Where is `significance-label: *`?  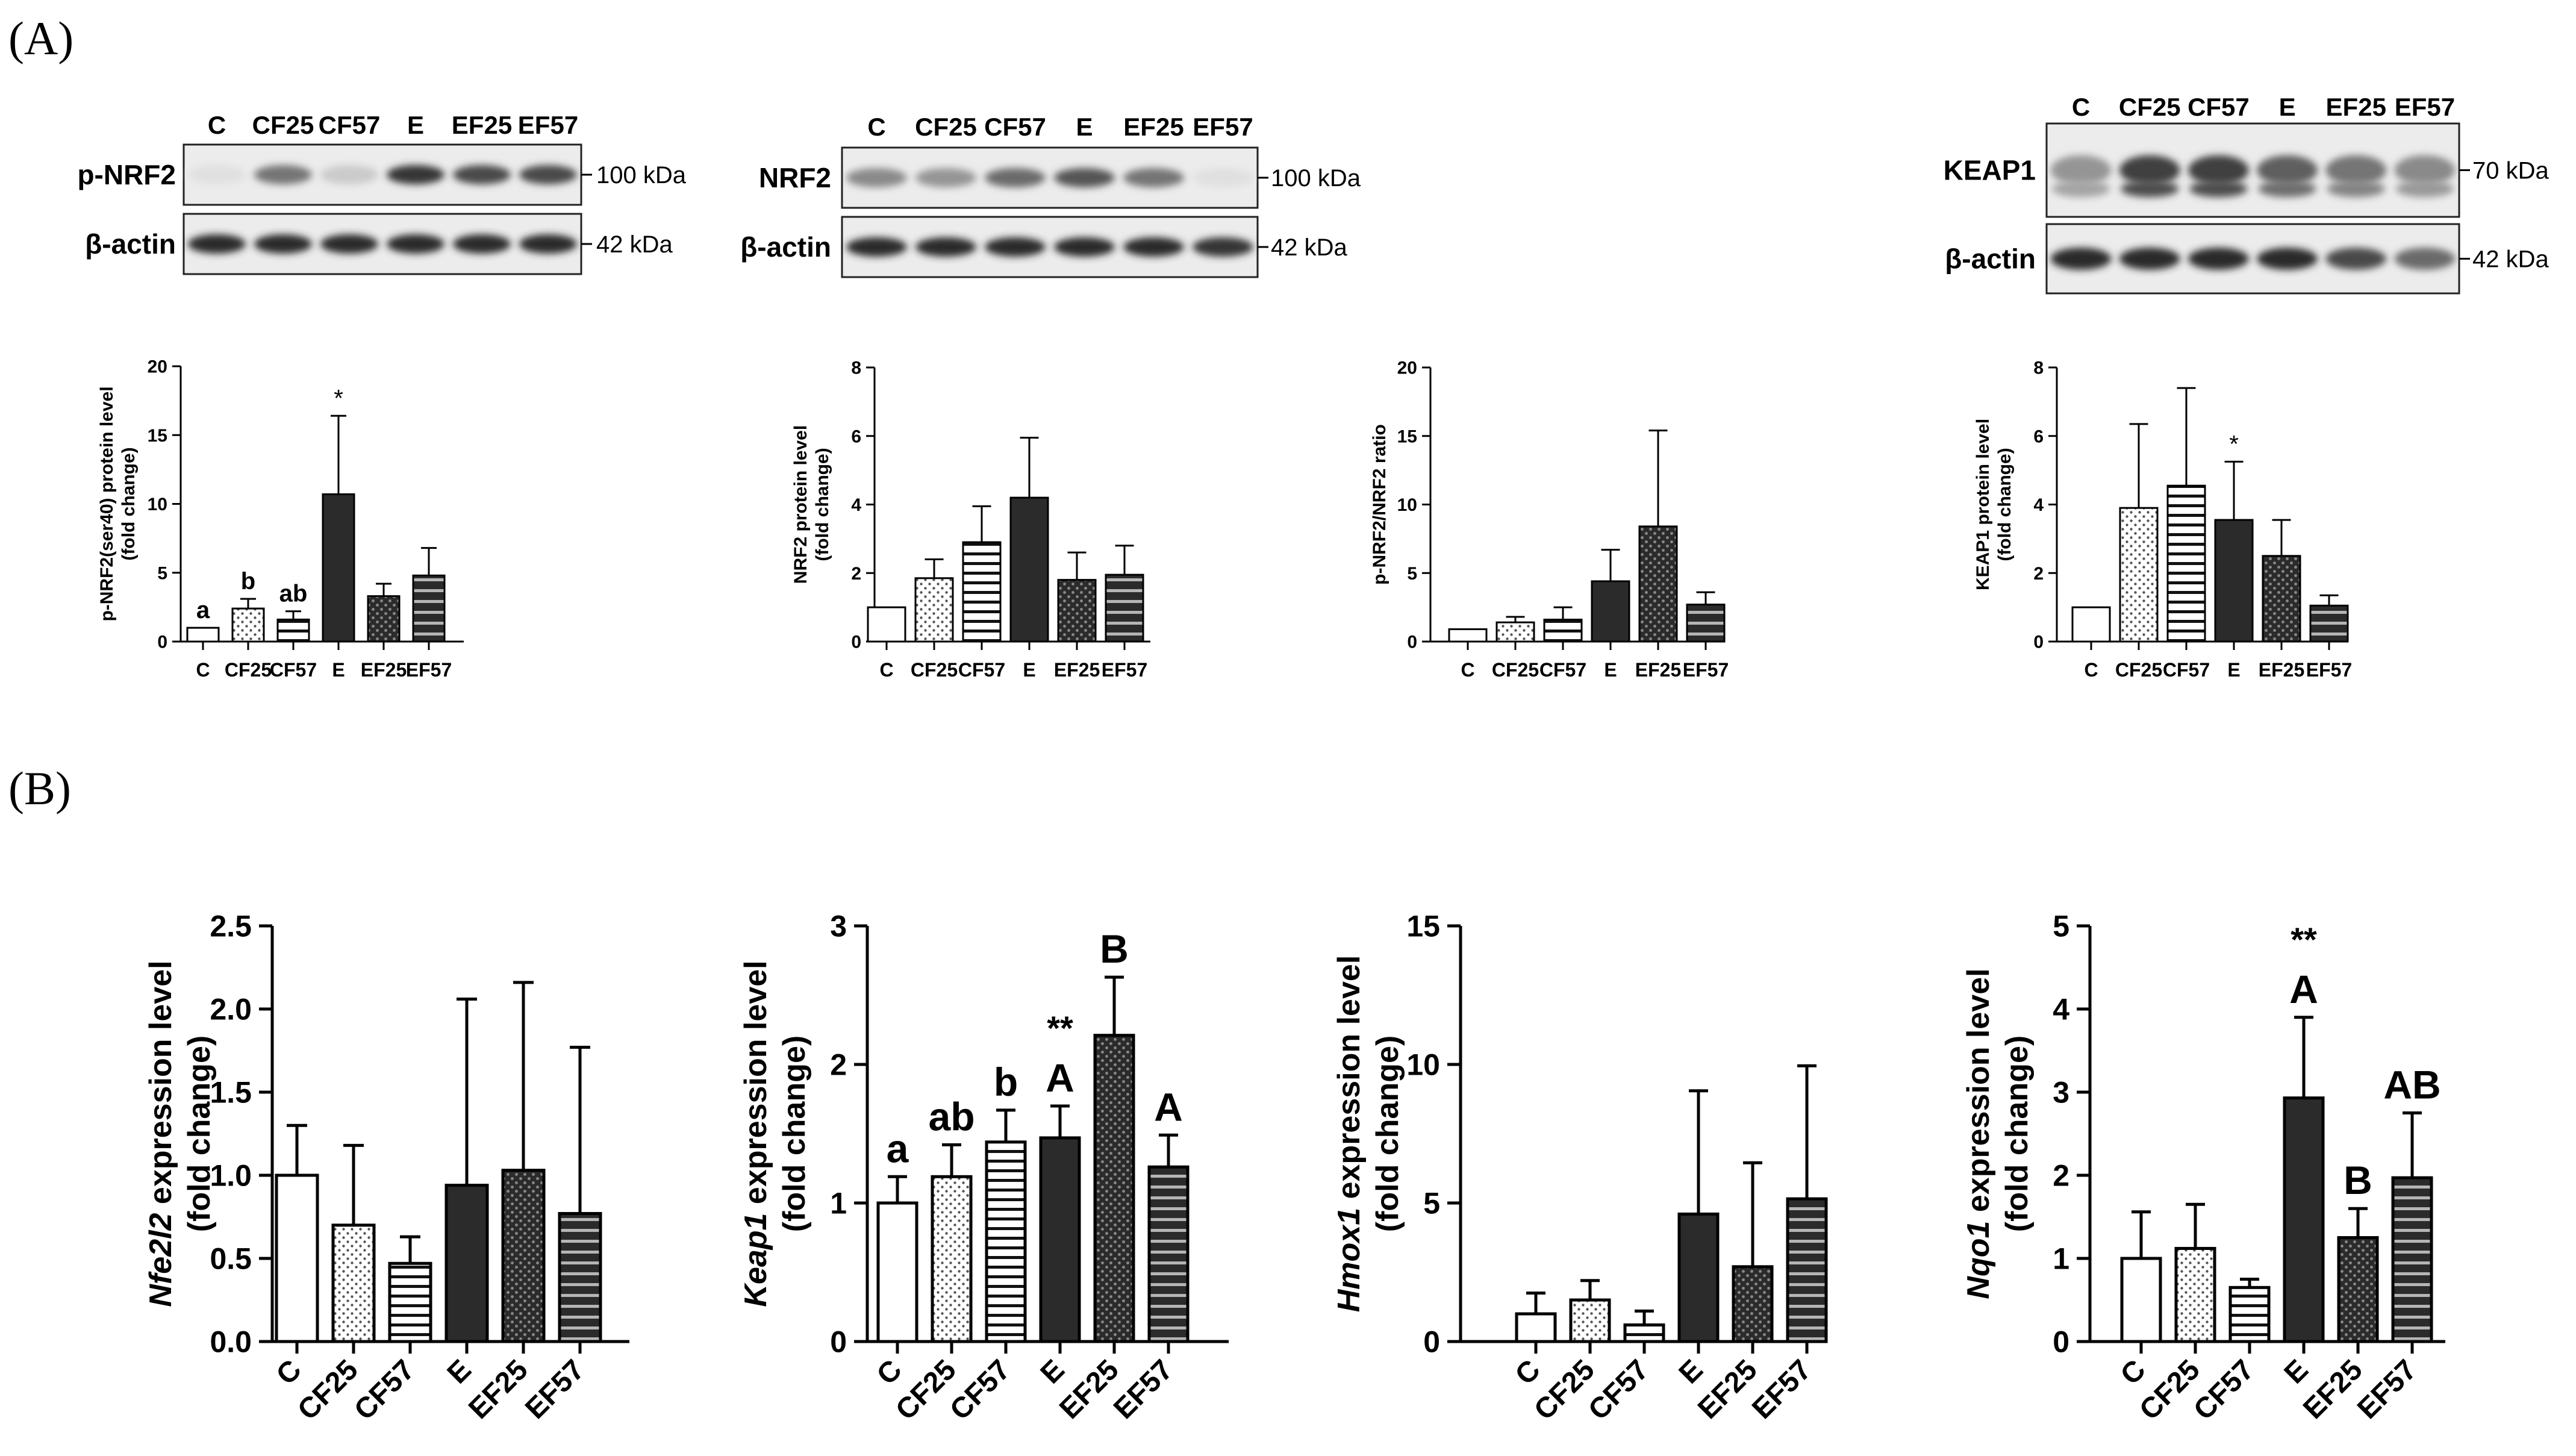 significance-label: * is located at coordinates (2234, 444).